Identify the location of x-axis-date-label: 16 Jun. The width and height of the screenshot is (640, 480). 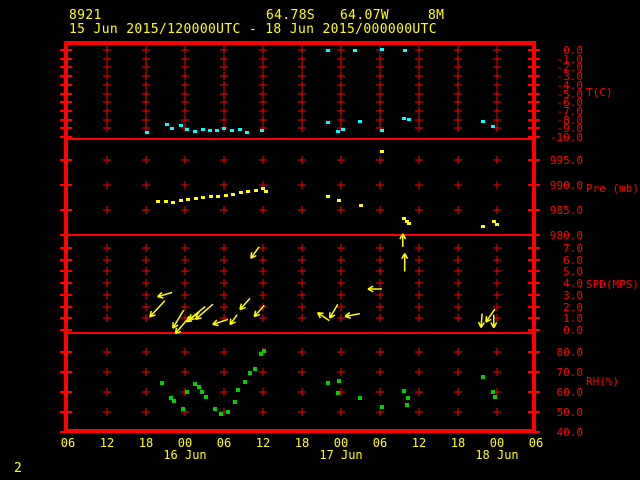
(184, 455).